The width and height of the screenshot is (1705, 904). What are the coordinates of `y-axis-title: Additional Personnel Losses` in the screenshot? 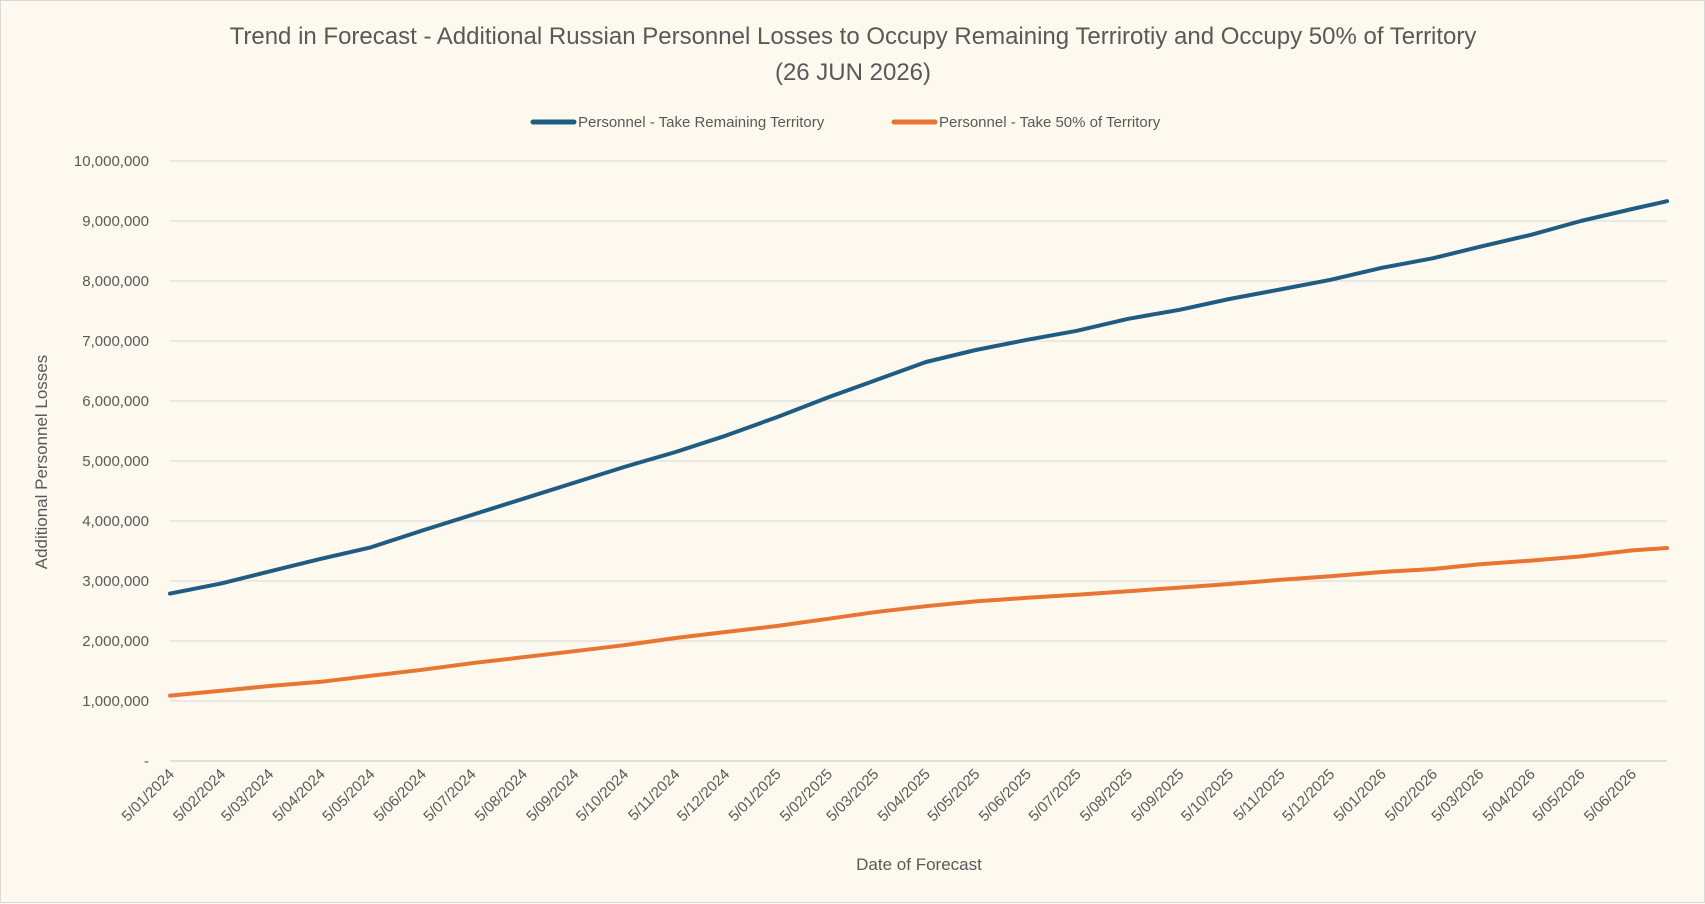 It's located at (41, 462).